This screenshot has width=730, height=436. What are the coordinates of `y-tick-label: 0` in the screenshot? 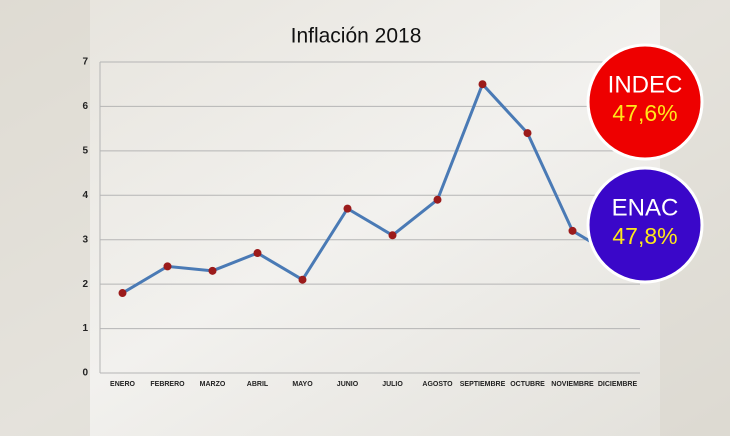 It's located at (85, 373).